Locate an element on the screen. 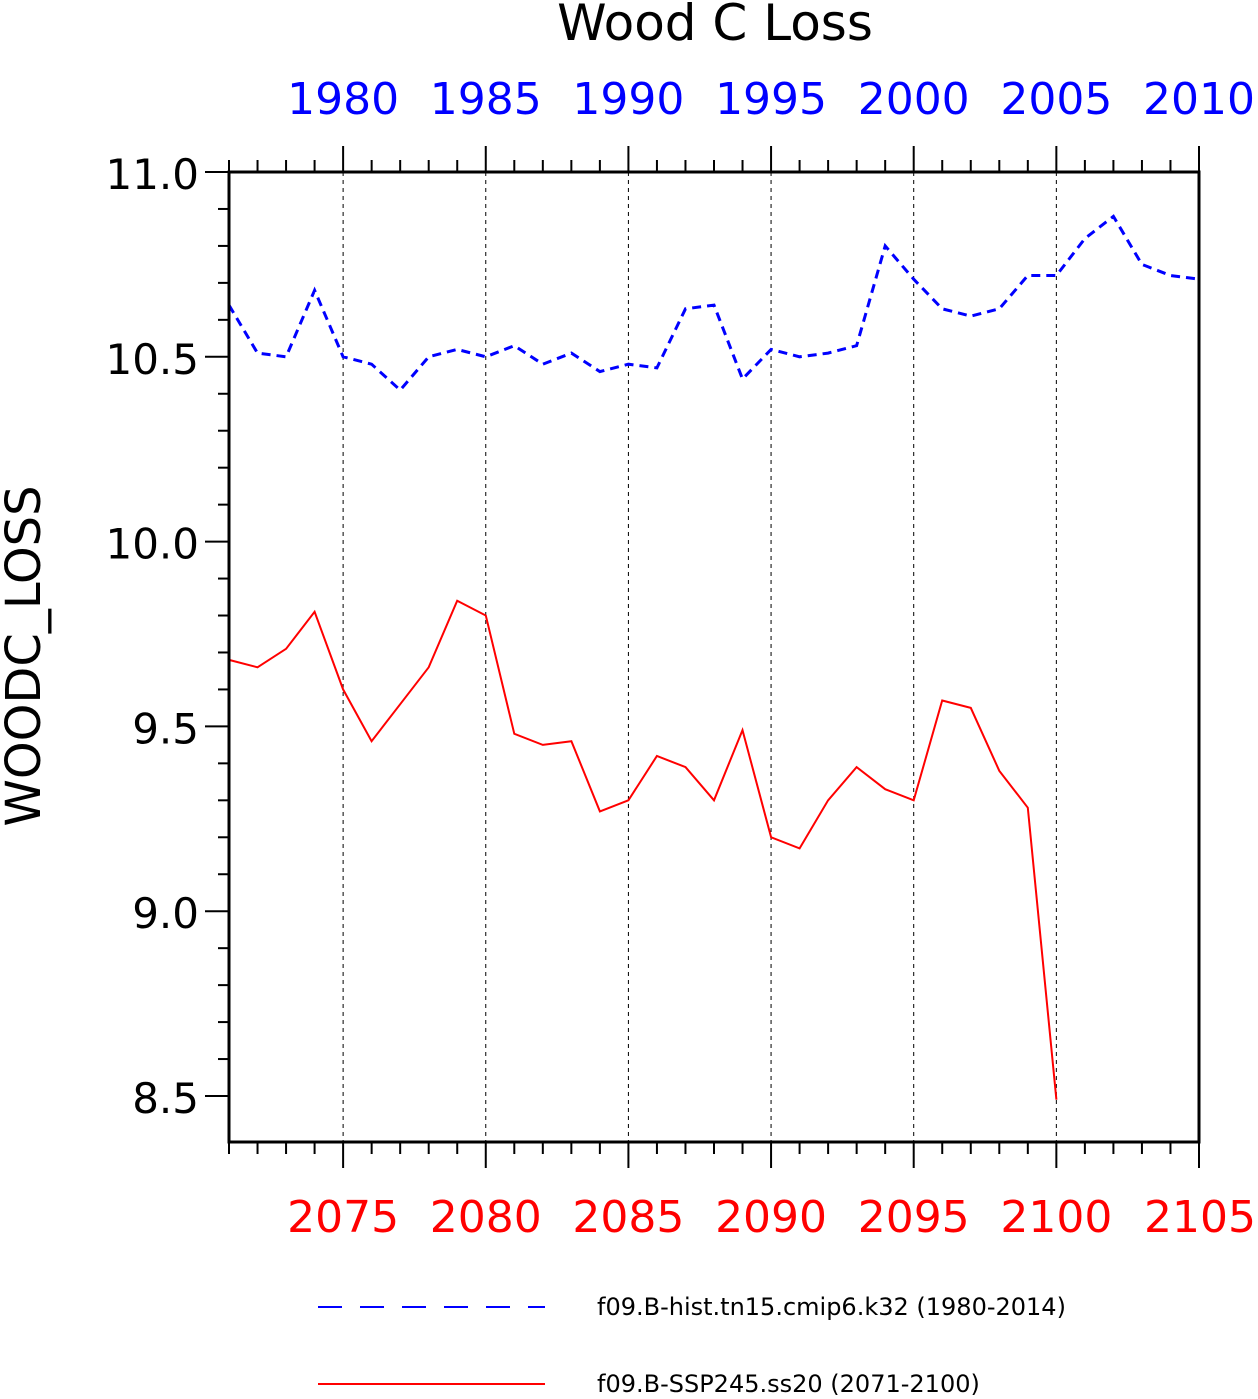 The height and width of the screenshot is (1399, 1258). series-line-hist is located at coordinates (713, 303).